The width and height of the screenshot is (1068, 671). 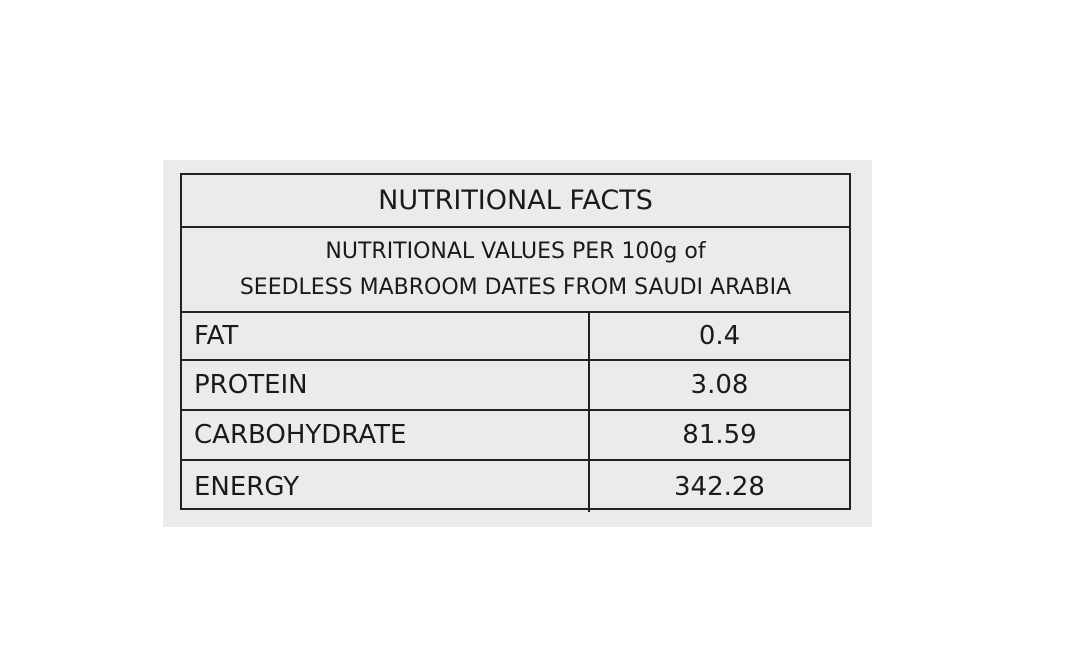 I want to click on nutrient-name: FAT, so click(x=386, y=337).